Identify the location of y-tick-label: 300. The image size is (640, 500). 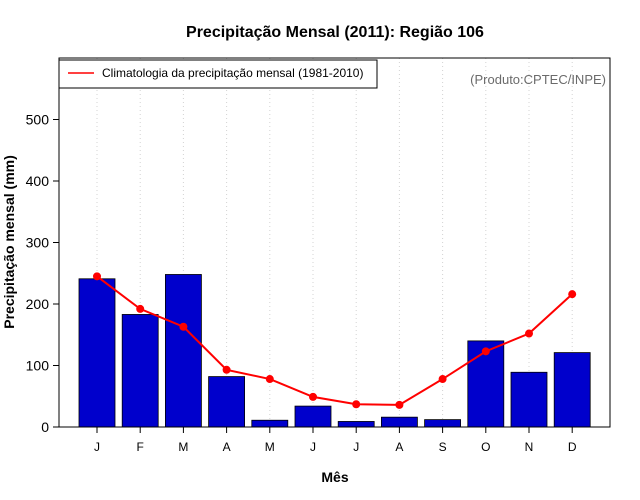
(38, 243).